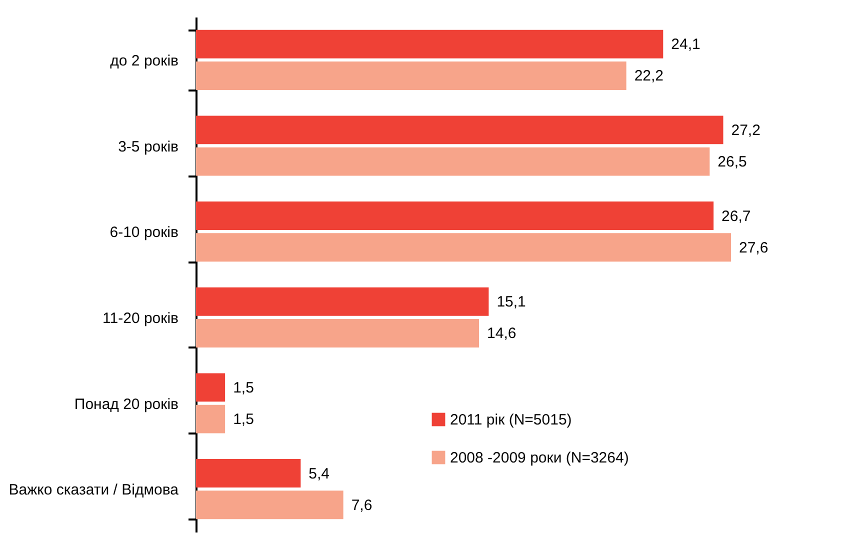  Describe the element at coordinates (649, 76) in the screenshot. I see `data-label: 22,2` at that location.